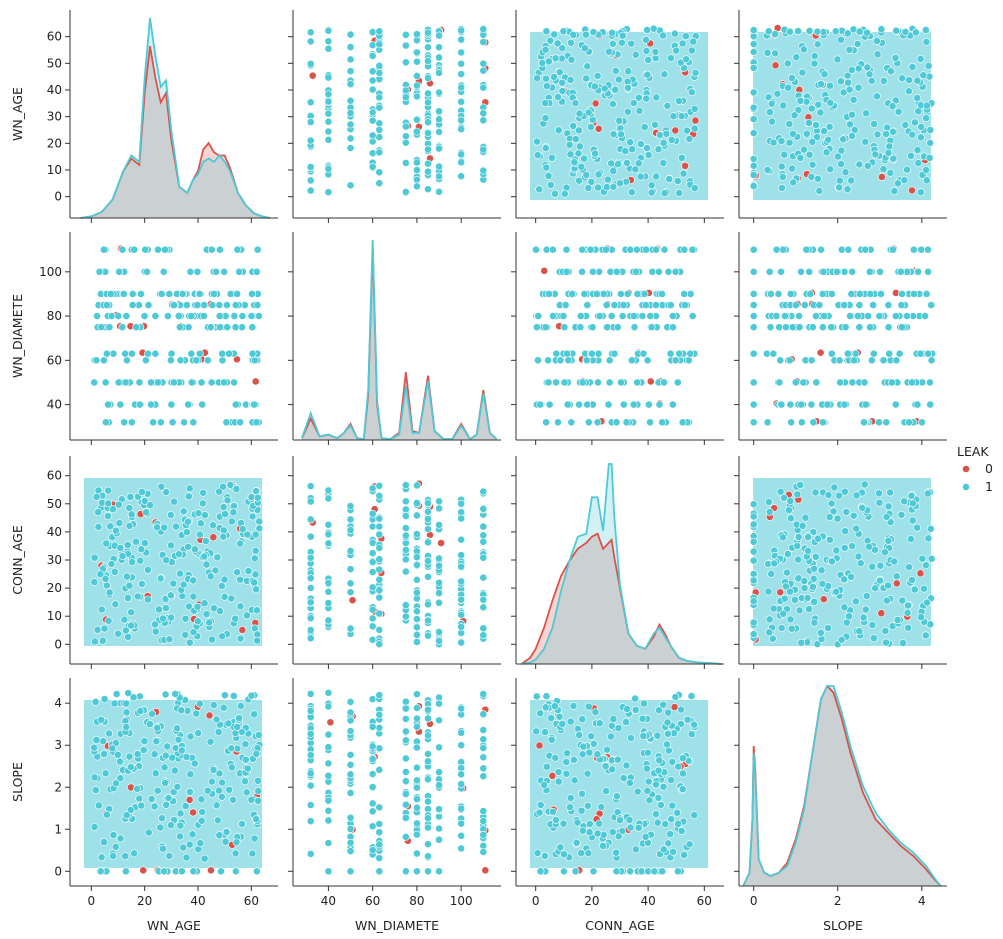 The width and height of the screenshot is (1003, 939). Describe the element at coordinates (619, 783) in the screenshot. I see `scatter-SLOPE-vs-CONN_AGE` at that location.